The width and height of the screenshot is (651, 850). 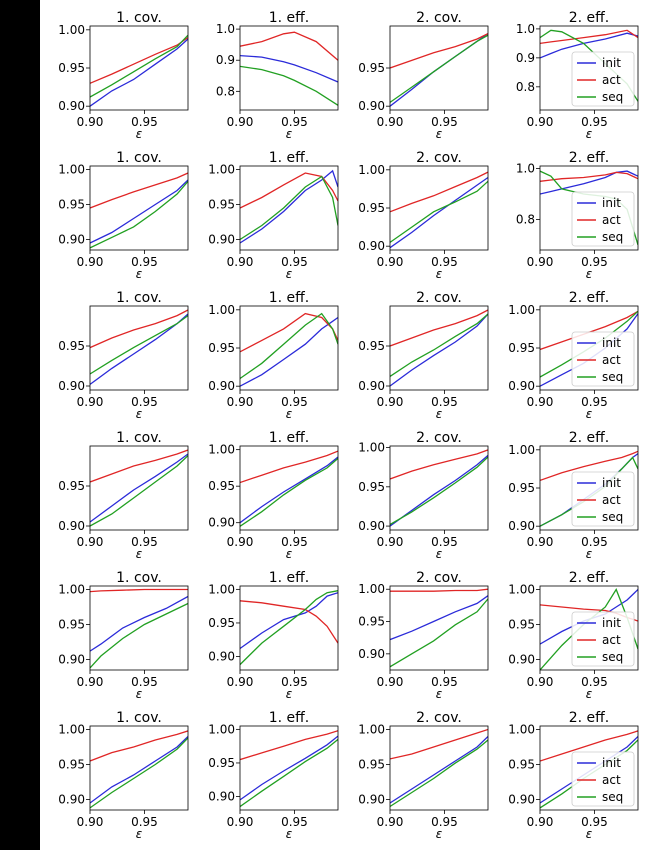 What do you see at coordinates (577, 215) in the screenshot?
I see `subplot-2-4: 2. eff. 0.90 0.95ε 0.8 1.0 init act seq` at bounding box center [577, 215].